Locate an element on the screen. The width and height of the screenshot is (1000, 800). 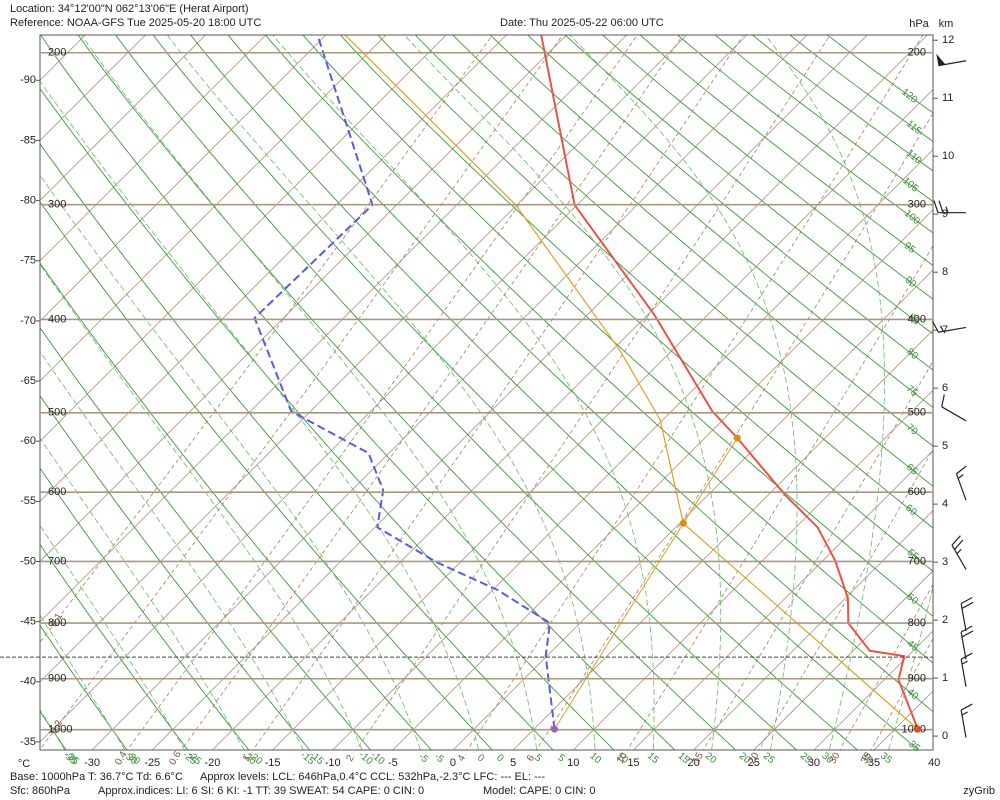
height-tick-label: 4 is located at coordinates (945, 504).